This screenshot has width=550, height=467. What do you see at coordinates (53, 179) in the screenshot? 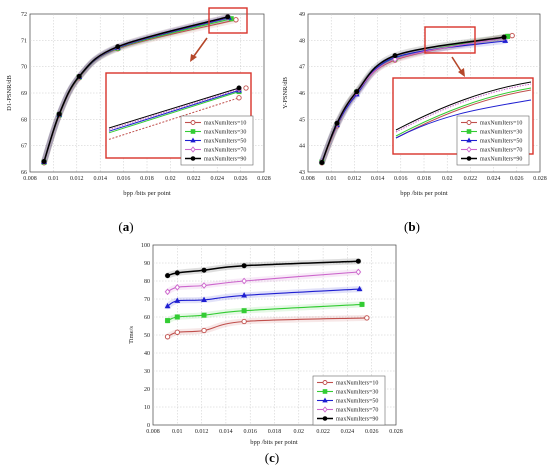
I see `panel-a-xtick-label: 0.01` at bounding box center [53, 179].